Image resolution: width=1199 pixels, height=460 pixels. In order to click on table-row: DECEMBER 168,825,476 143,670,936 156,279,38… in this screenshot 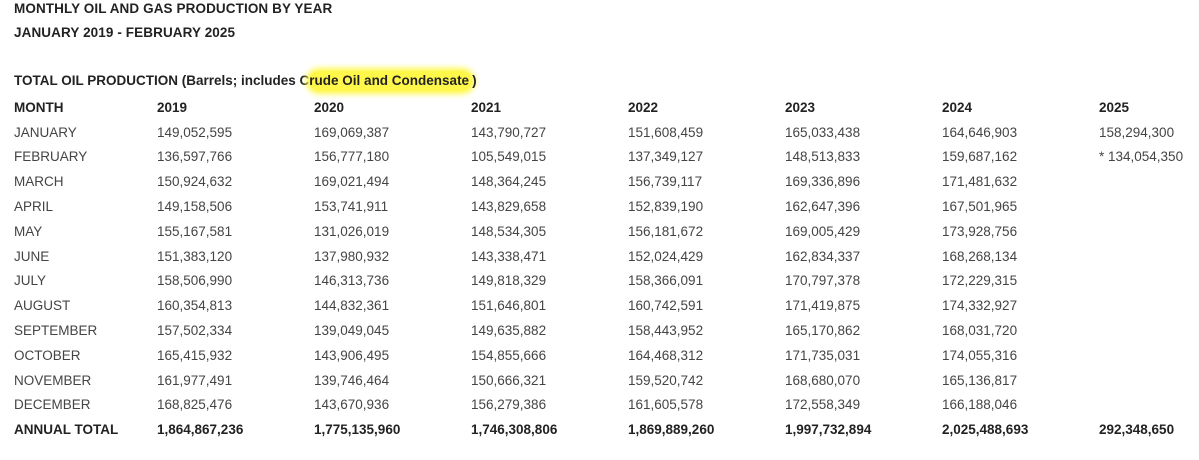, I will do `click(606, 405)`.